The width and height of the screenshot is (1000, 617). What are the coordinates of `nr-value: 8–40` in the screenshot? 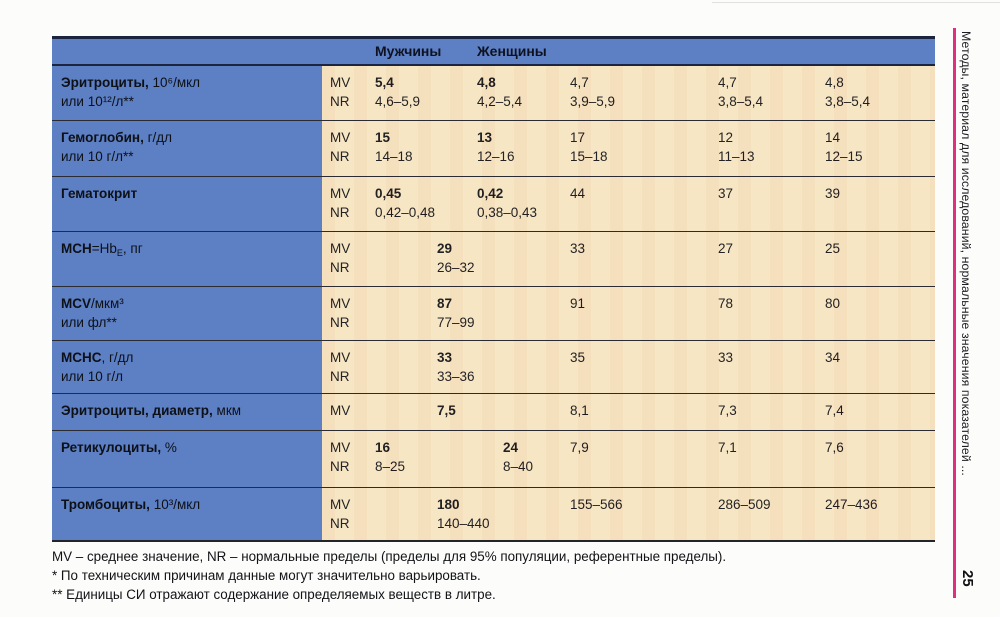 It's located at (518, 466).